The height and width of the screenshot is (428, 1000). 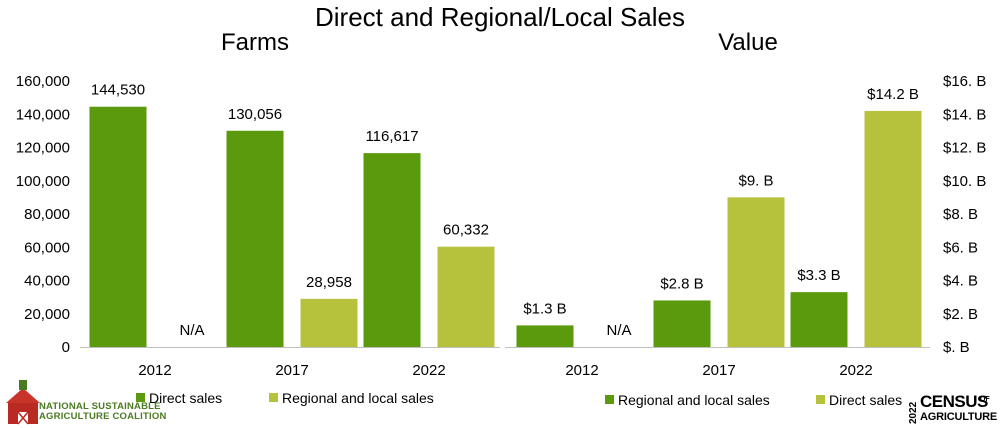 I want to click on nsac-line-1: NATIONAL SUSTAINABLE, so click(x=100, y=406).